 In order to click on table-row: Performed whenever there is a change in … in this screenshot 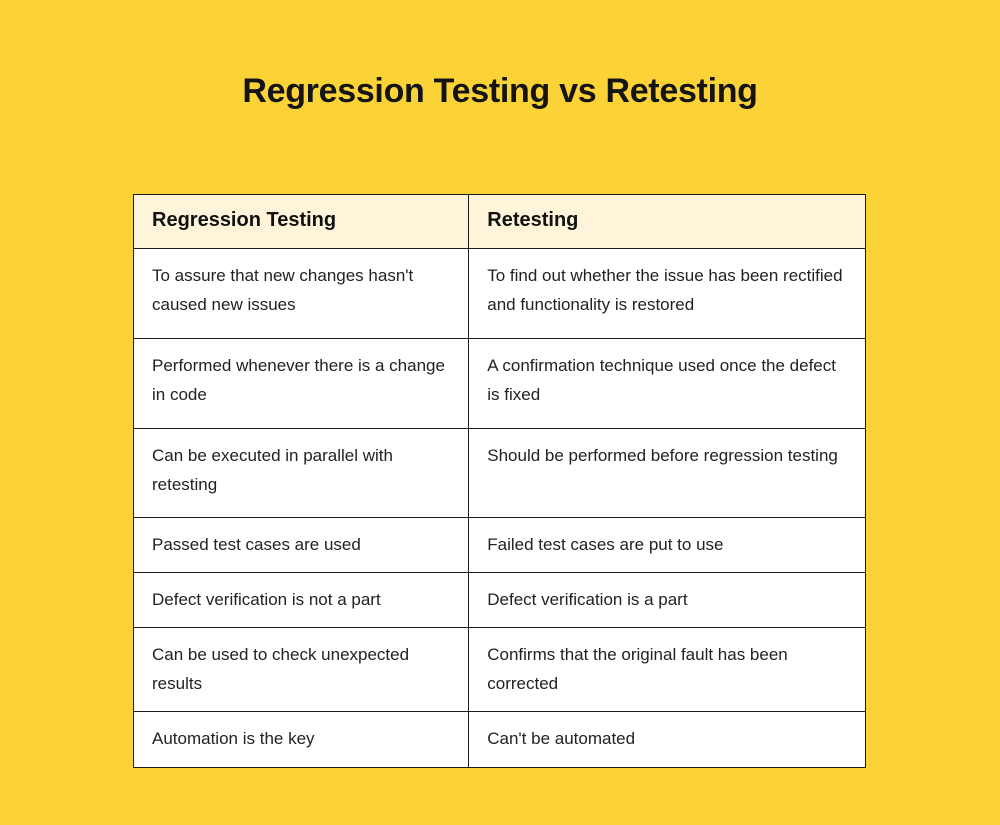, I will do `click(499, 383)`.